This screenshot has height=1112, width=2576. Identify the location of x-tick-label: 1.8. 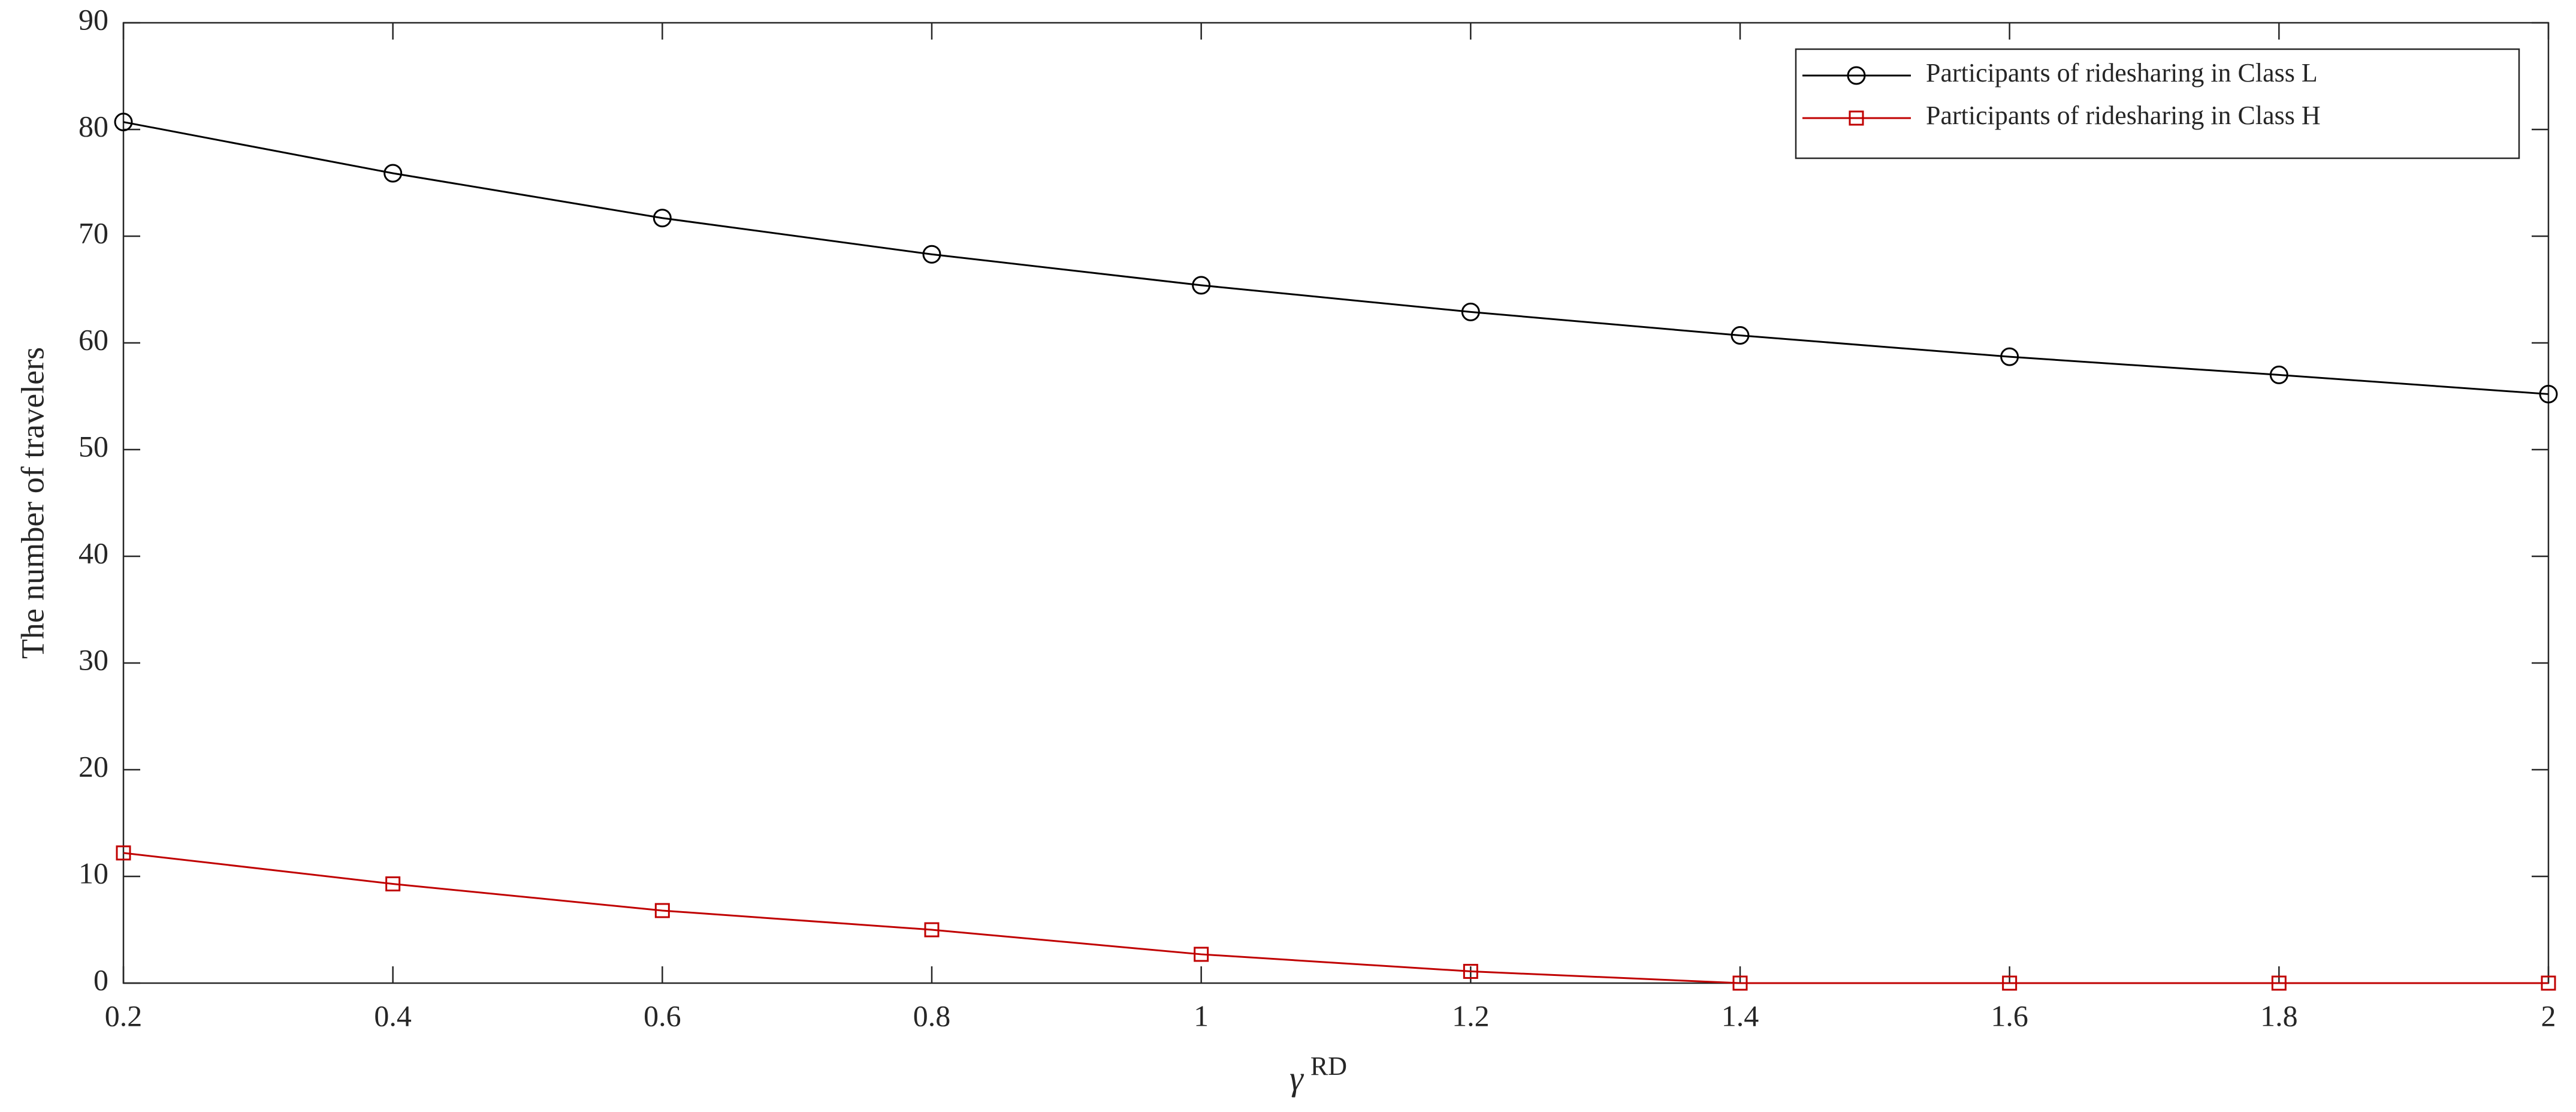
(2279, 1015).